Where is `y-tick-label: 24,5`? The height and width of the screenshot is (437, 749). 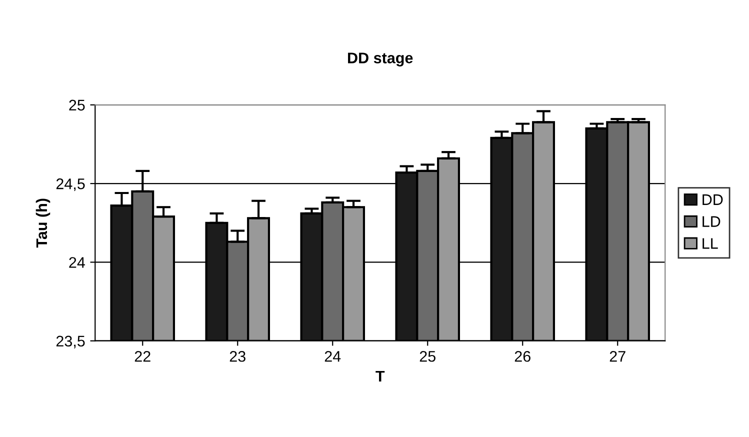
y-tick-label: 24,5 is located at coordinates (70, 185).